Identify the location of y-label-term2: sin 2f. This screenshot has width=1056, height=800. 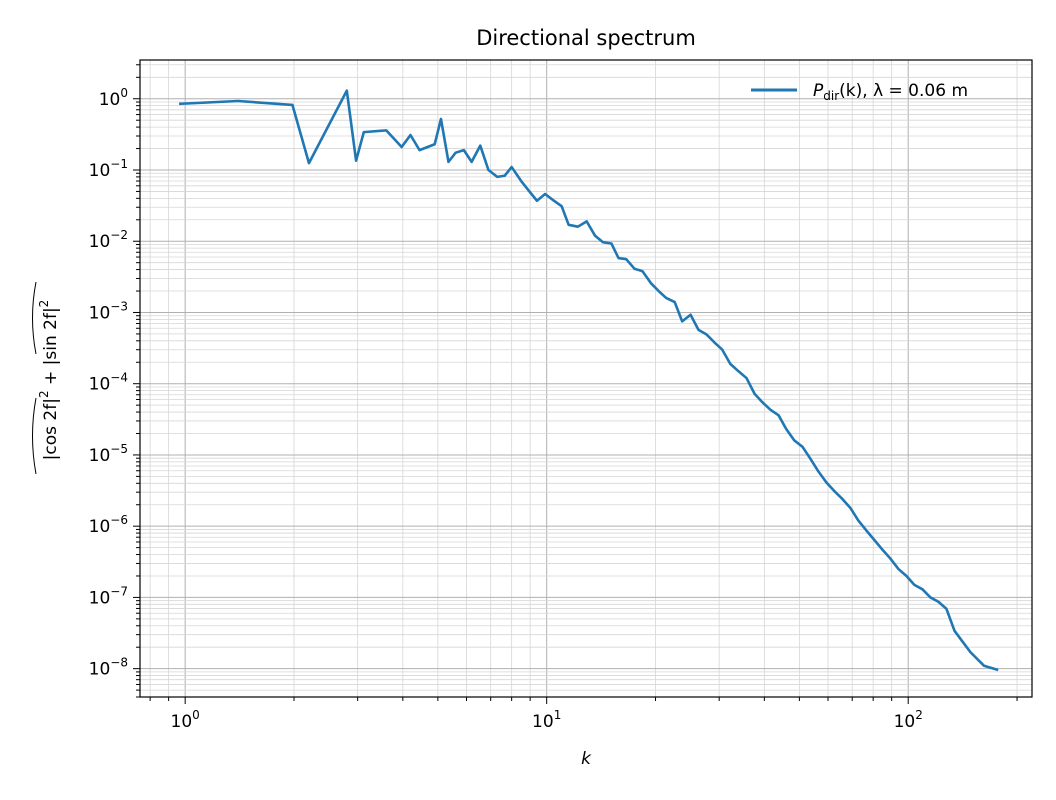
(51, 336).